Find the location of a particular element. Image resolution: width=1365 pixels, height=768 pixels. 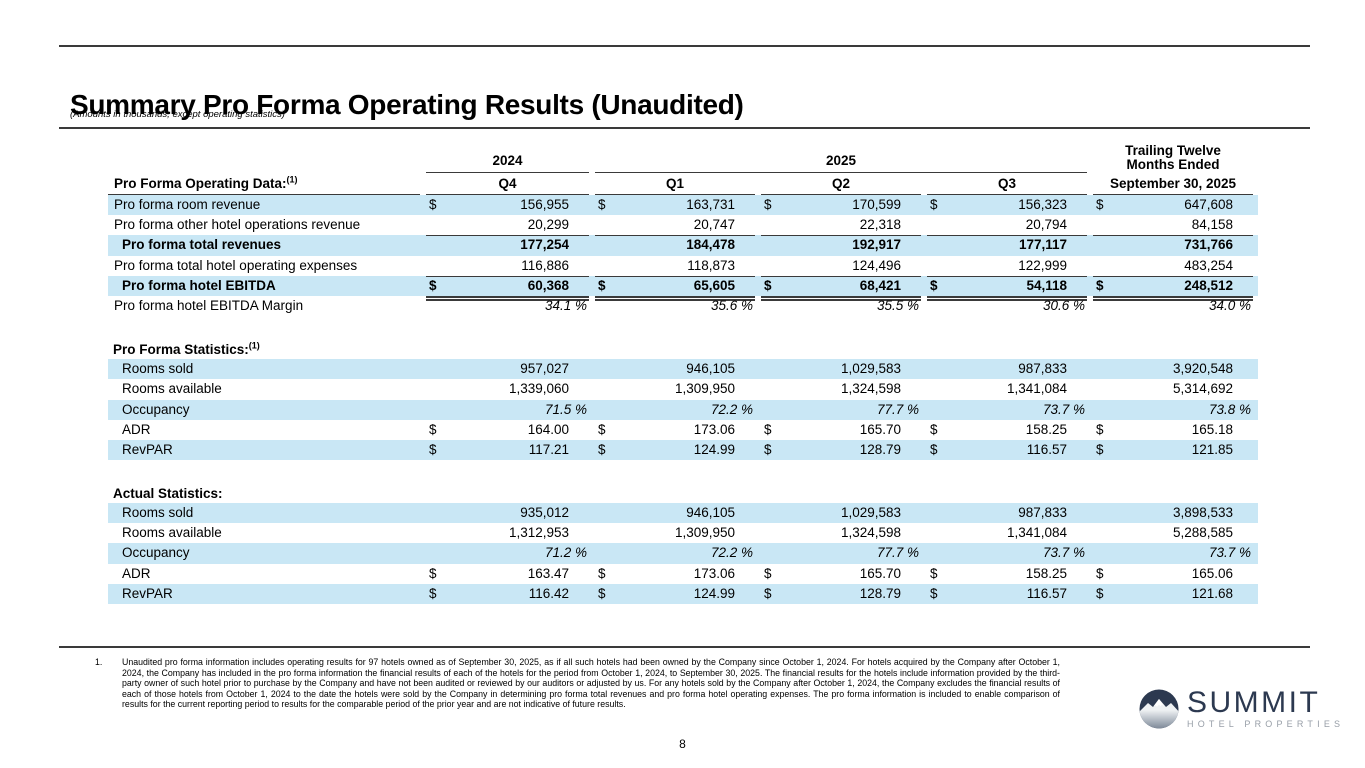

cell-q3: $116.57 is located at coordinates (1007, 450).